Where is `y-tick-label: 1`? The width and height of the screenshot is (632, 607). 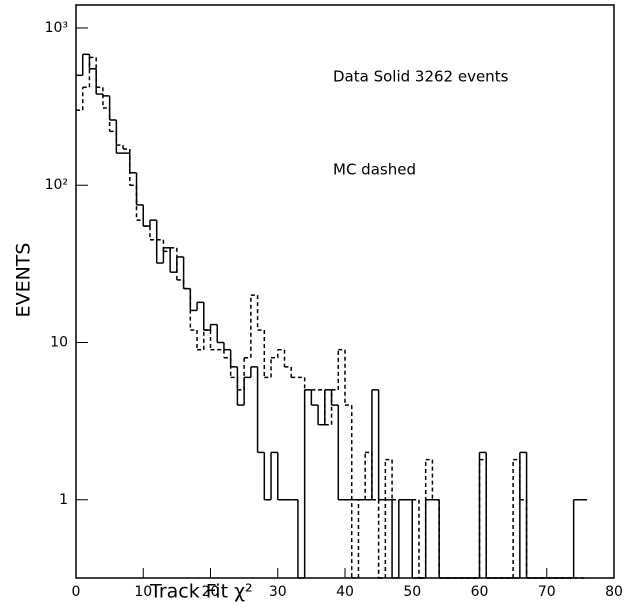
y-tick-label: 1 is located at coordinates (63, 500).